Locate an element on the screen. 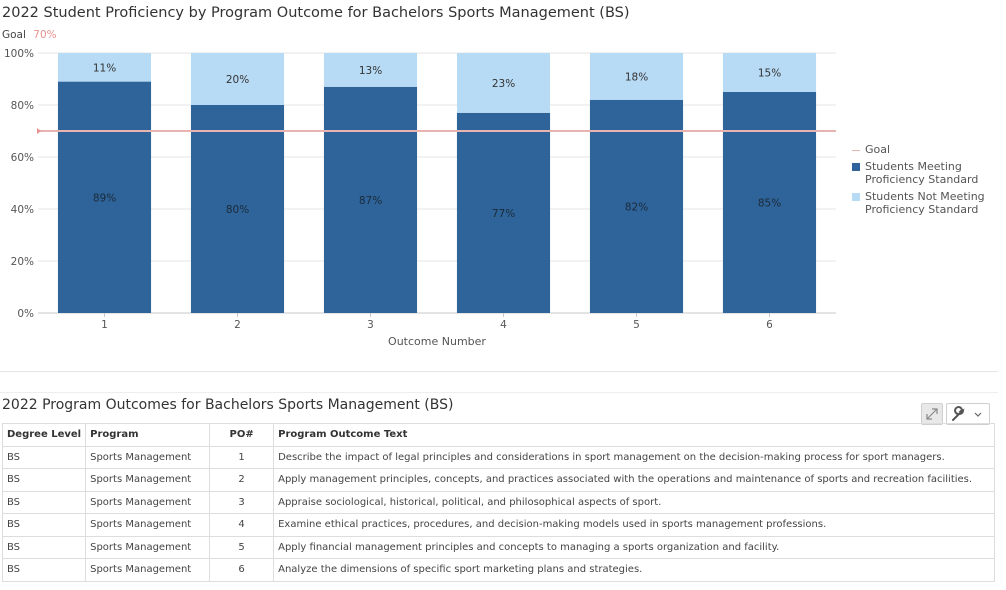  goal-line-swatch is located at coordinates (856, 150).